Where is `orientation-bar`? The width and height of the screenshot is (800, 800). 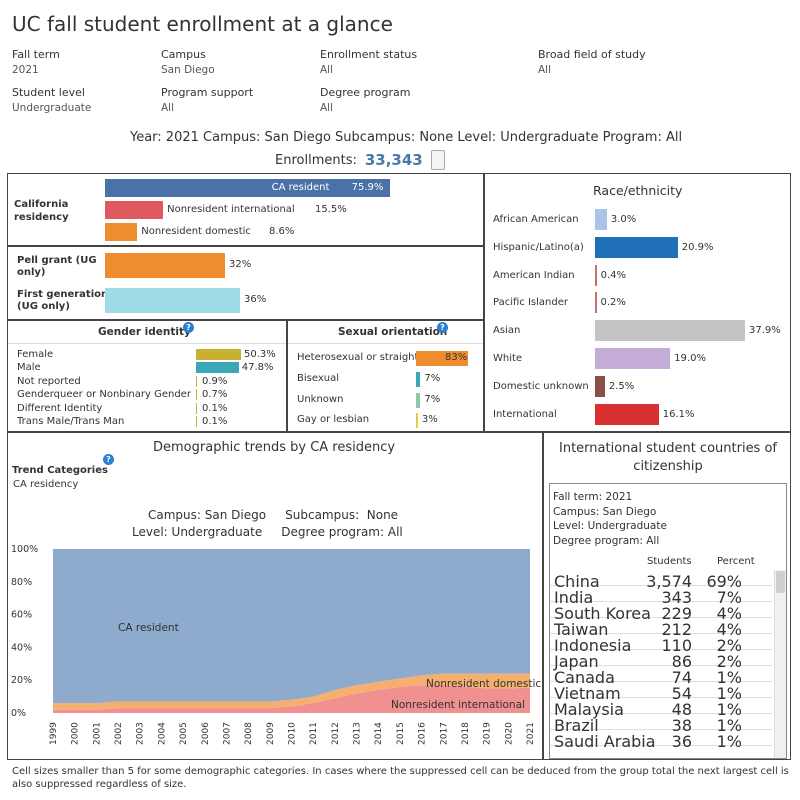 orientation-bar is located at coordinates (417, 420).